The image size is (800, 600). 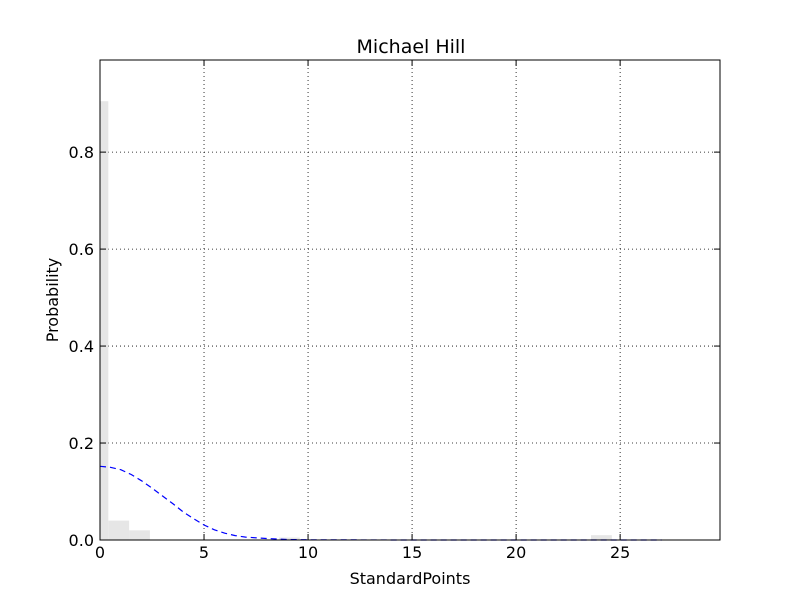 I want to click on density-curve-line, so click(x=380, y=503).